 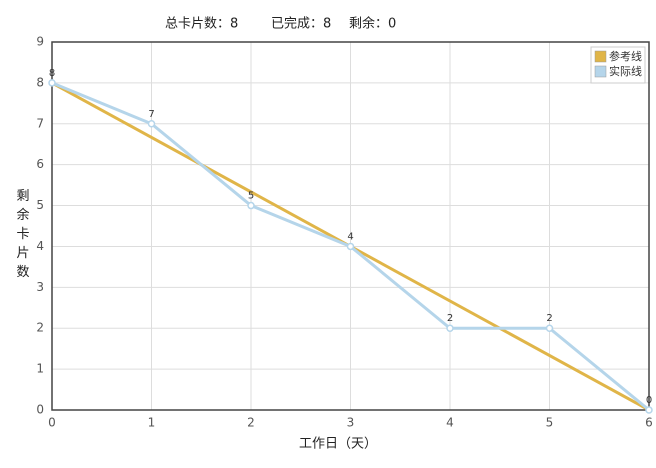 I want to click on y-axis-label: 剩余卡片数, so click(x=22, y=236).